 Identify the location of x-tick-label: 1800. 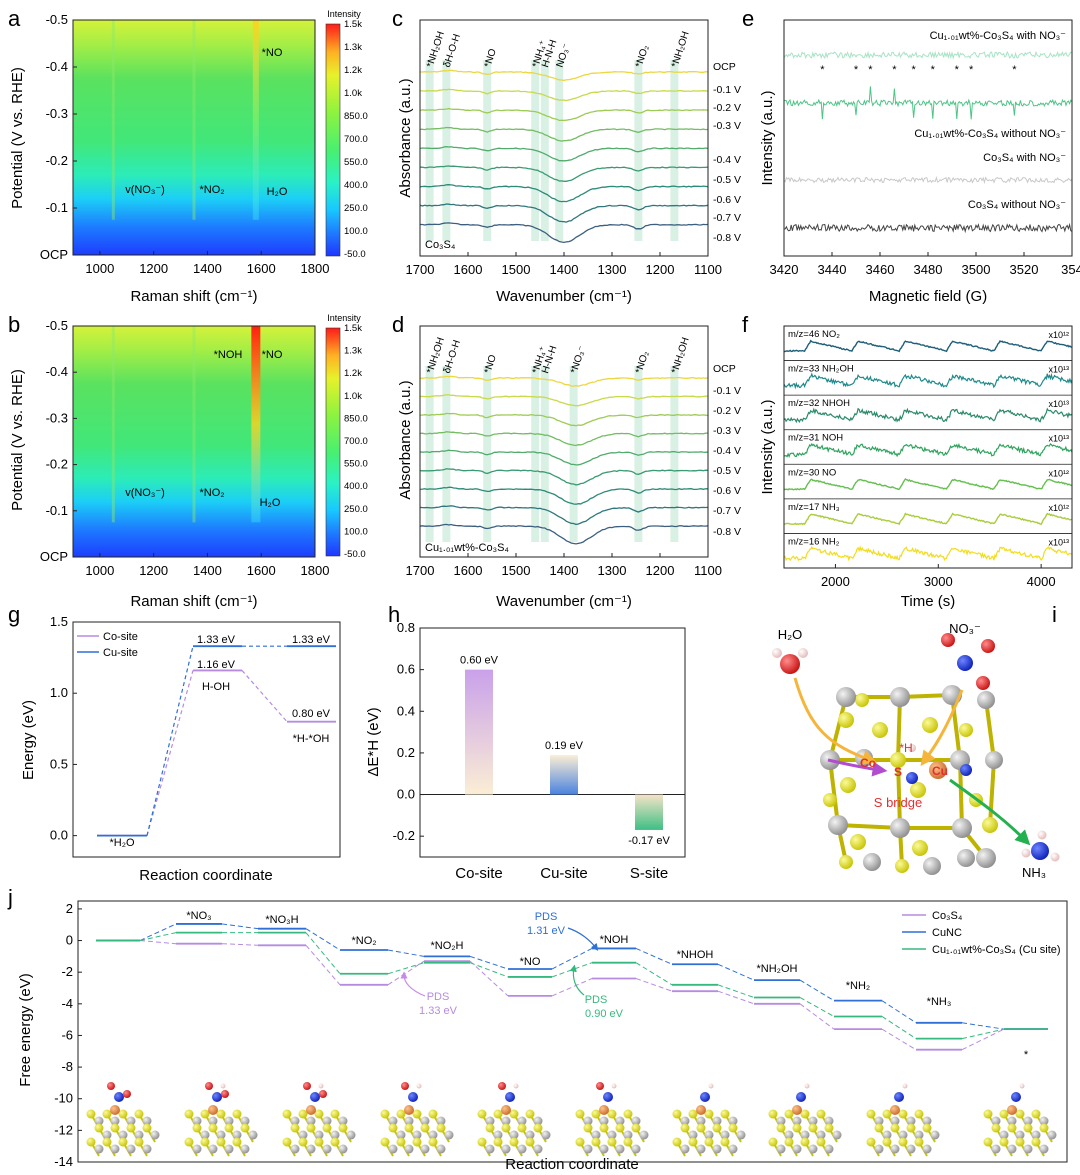
(315, 570).